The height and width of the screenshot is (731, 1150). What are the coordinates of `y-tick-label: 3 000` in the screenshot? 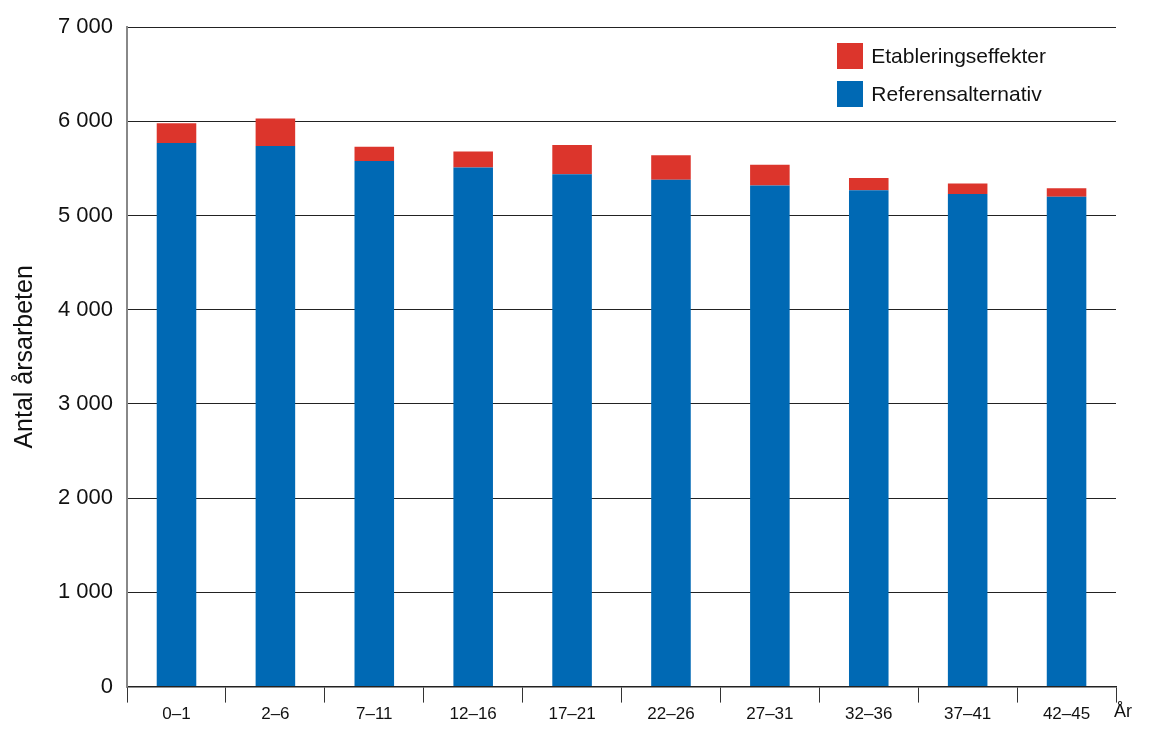 It's located at (85, 403).